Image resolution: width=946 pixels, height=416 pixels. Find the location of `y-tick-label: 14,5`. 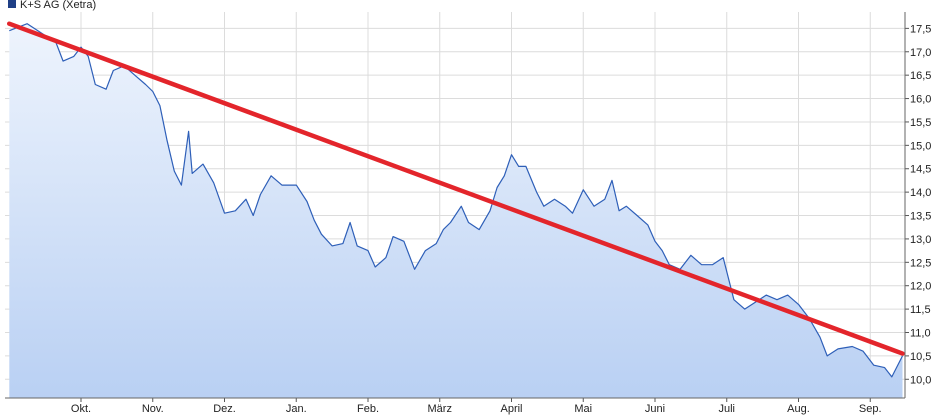

y-tick-label: 14,5 is located at coordinates (920, 170).